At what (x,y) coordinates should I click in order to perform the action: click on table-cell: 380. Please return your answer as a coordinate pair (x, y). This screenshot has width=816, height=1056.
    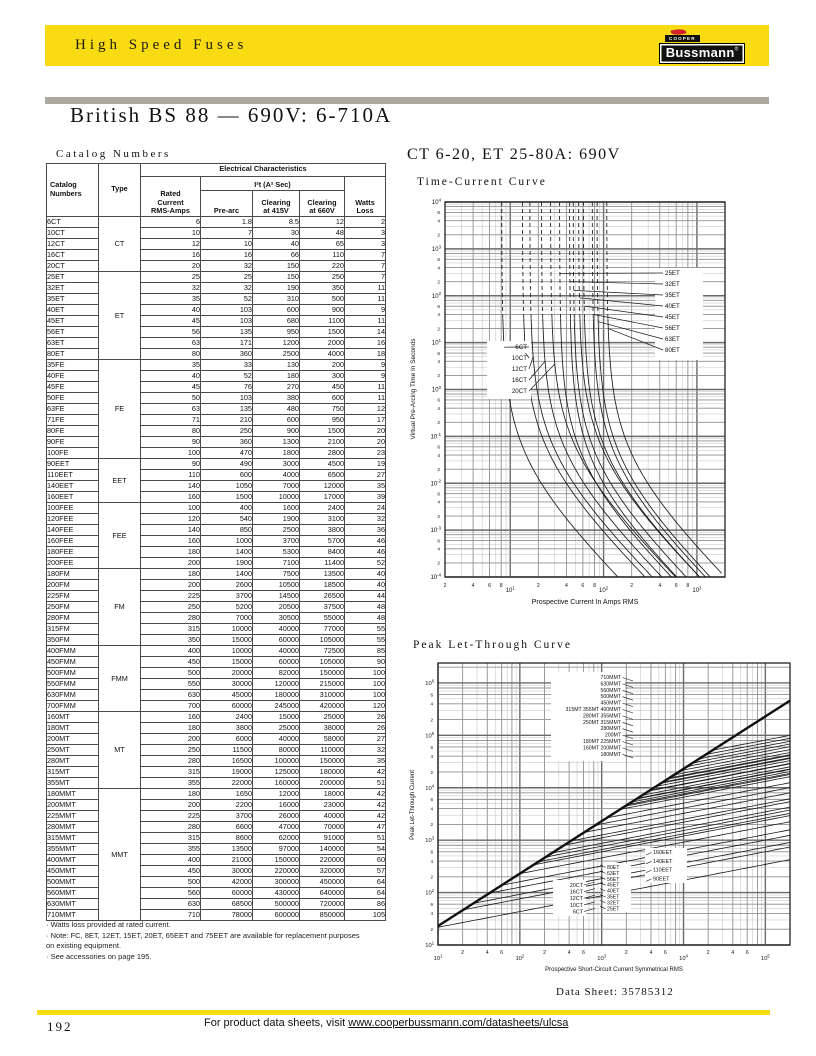
    Looking at the image, I should click on (276, 398).